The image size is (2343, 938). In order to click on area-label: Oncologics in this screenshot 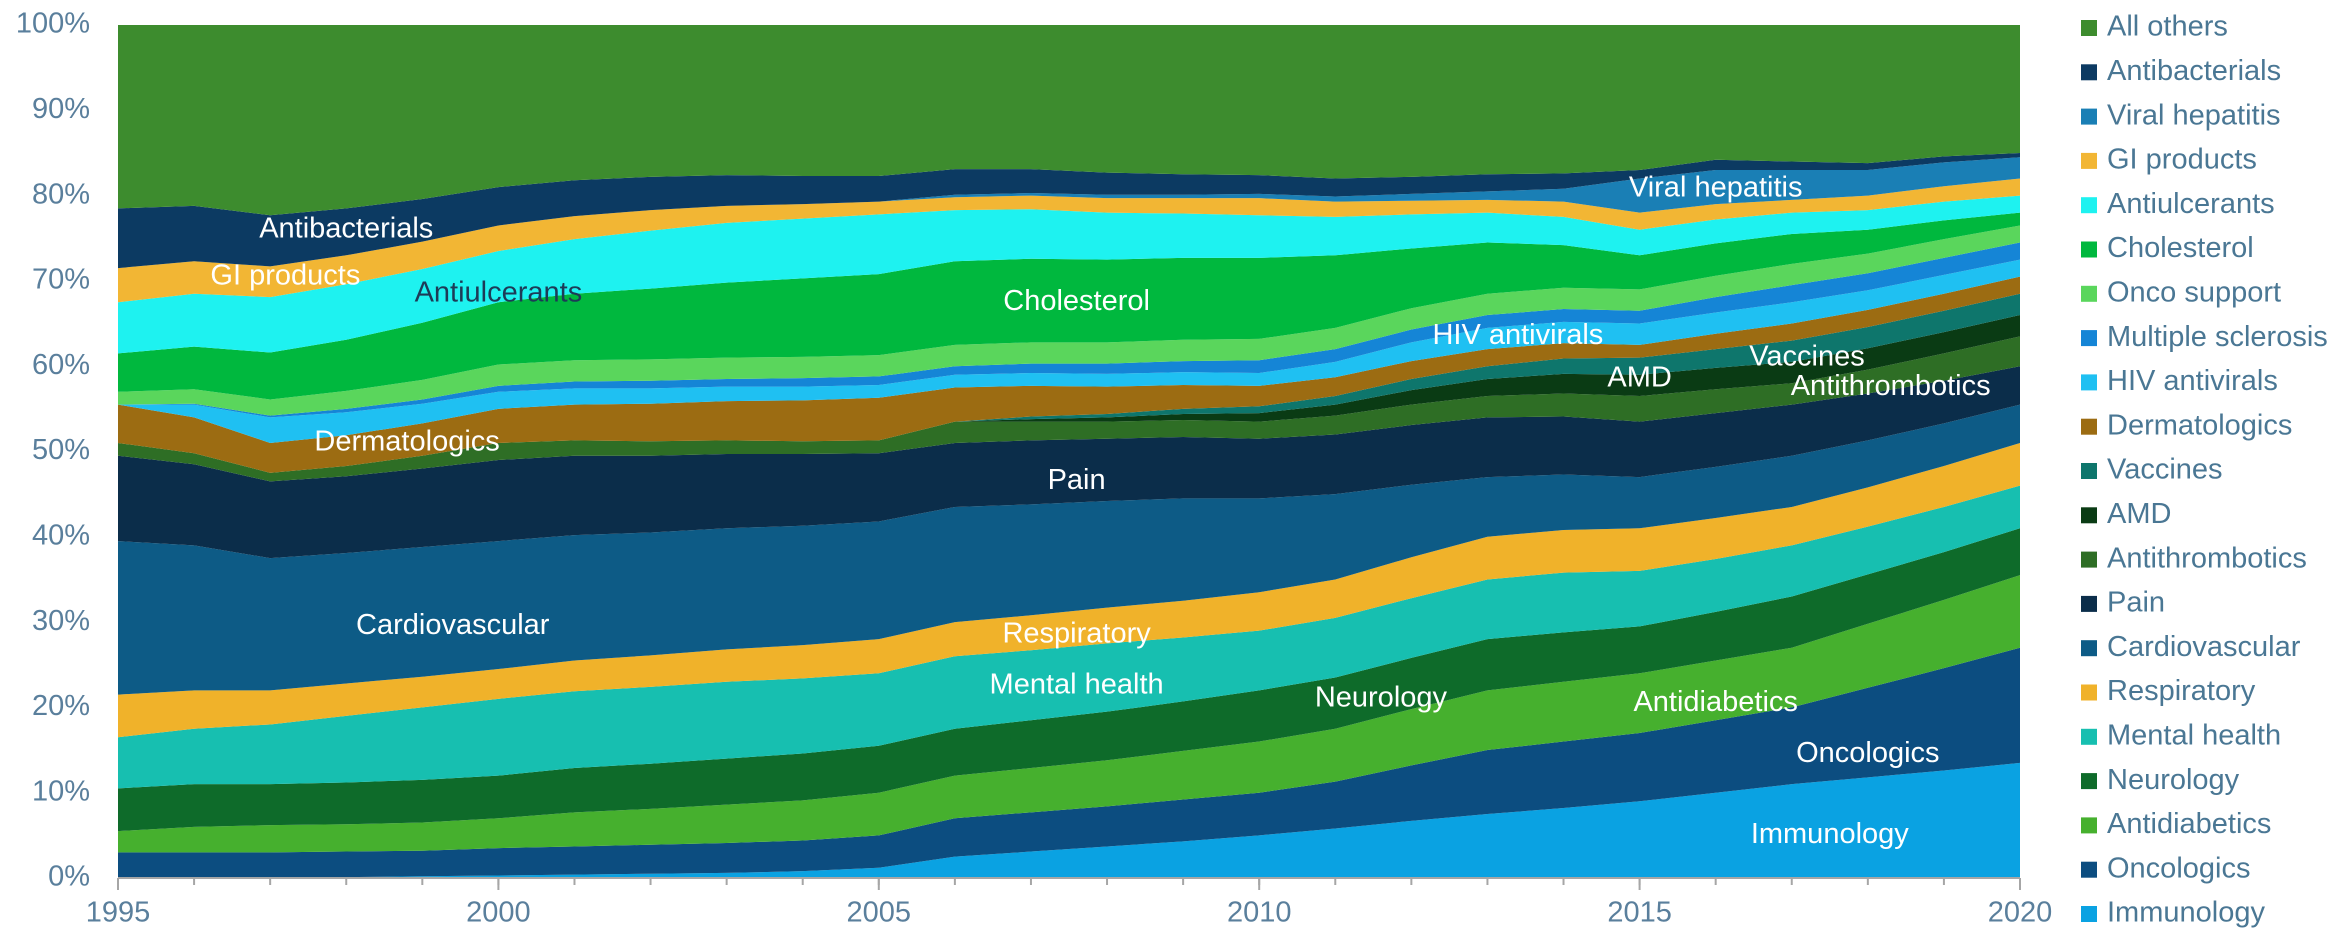, I will do `click(1867, 753)`.